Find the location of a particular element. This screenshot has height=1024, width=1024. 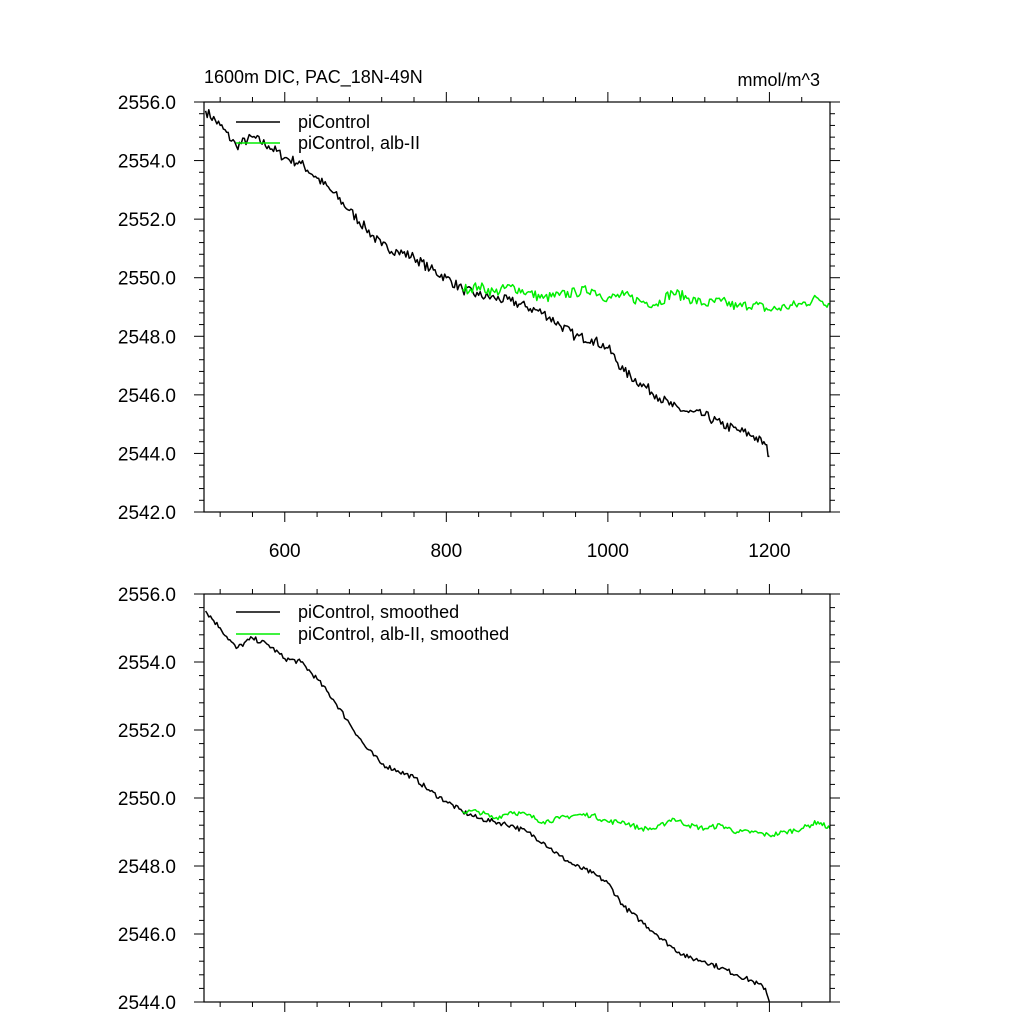

units-label: mmol/m^3 is located at coordinates (779, 80).